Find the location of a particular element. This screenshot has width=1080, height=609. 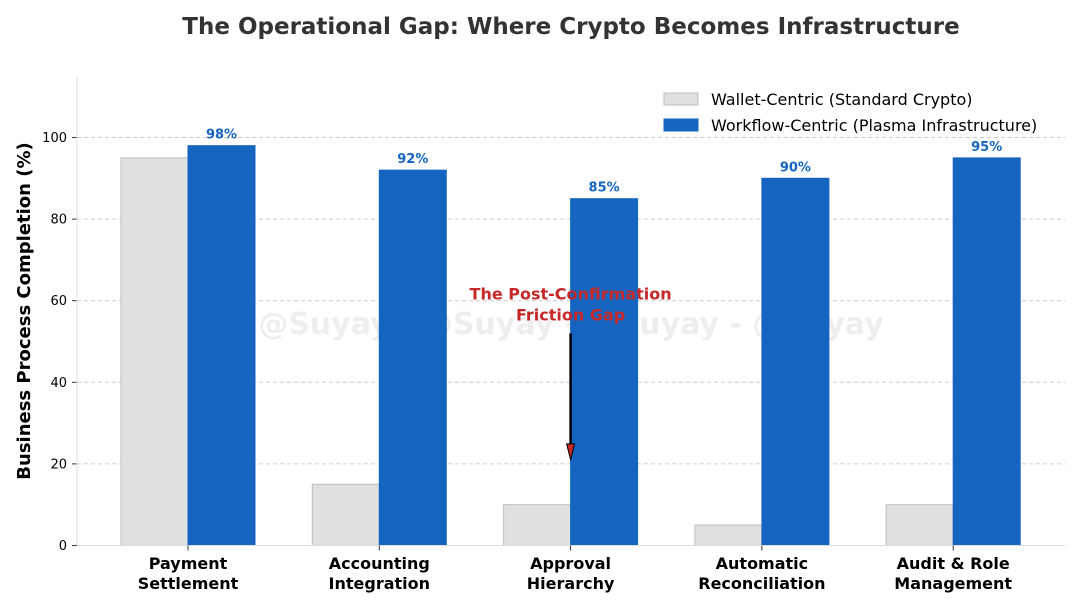

x-tick-label: Approval is located at coordinates (570, 563).